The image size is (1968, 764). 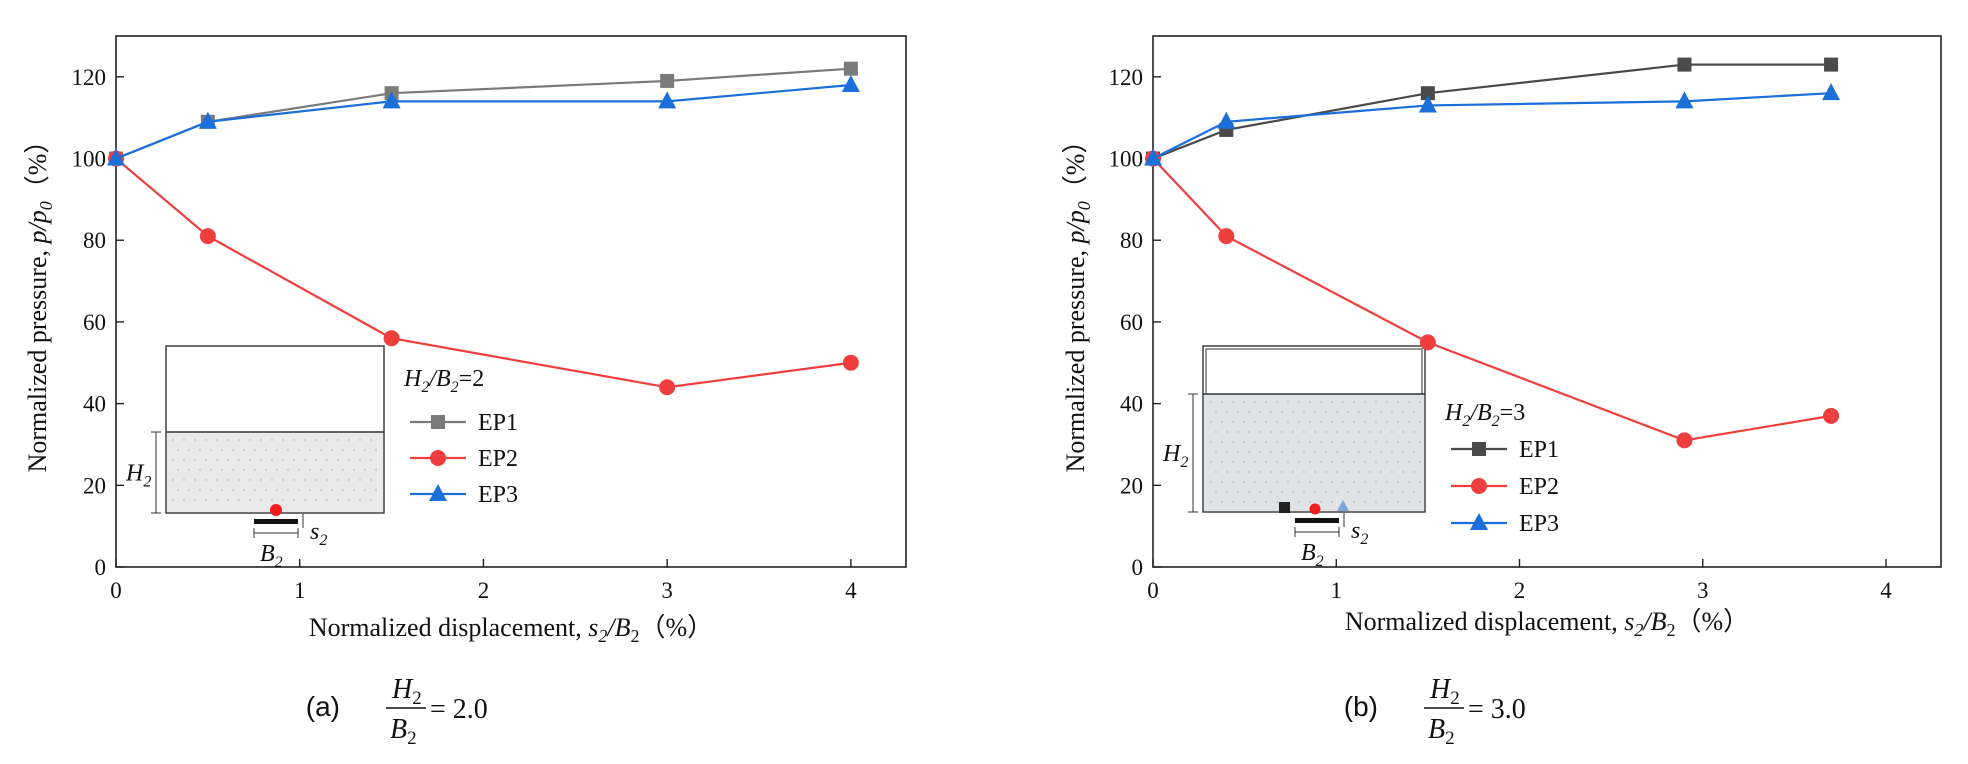 I want to click on data-point-ep1, so click(x=667, y=80).